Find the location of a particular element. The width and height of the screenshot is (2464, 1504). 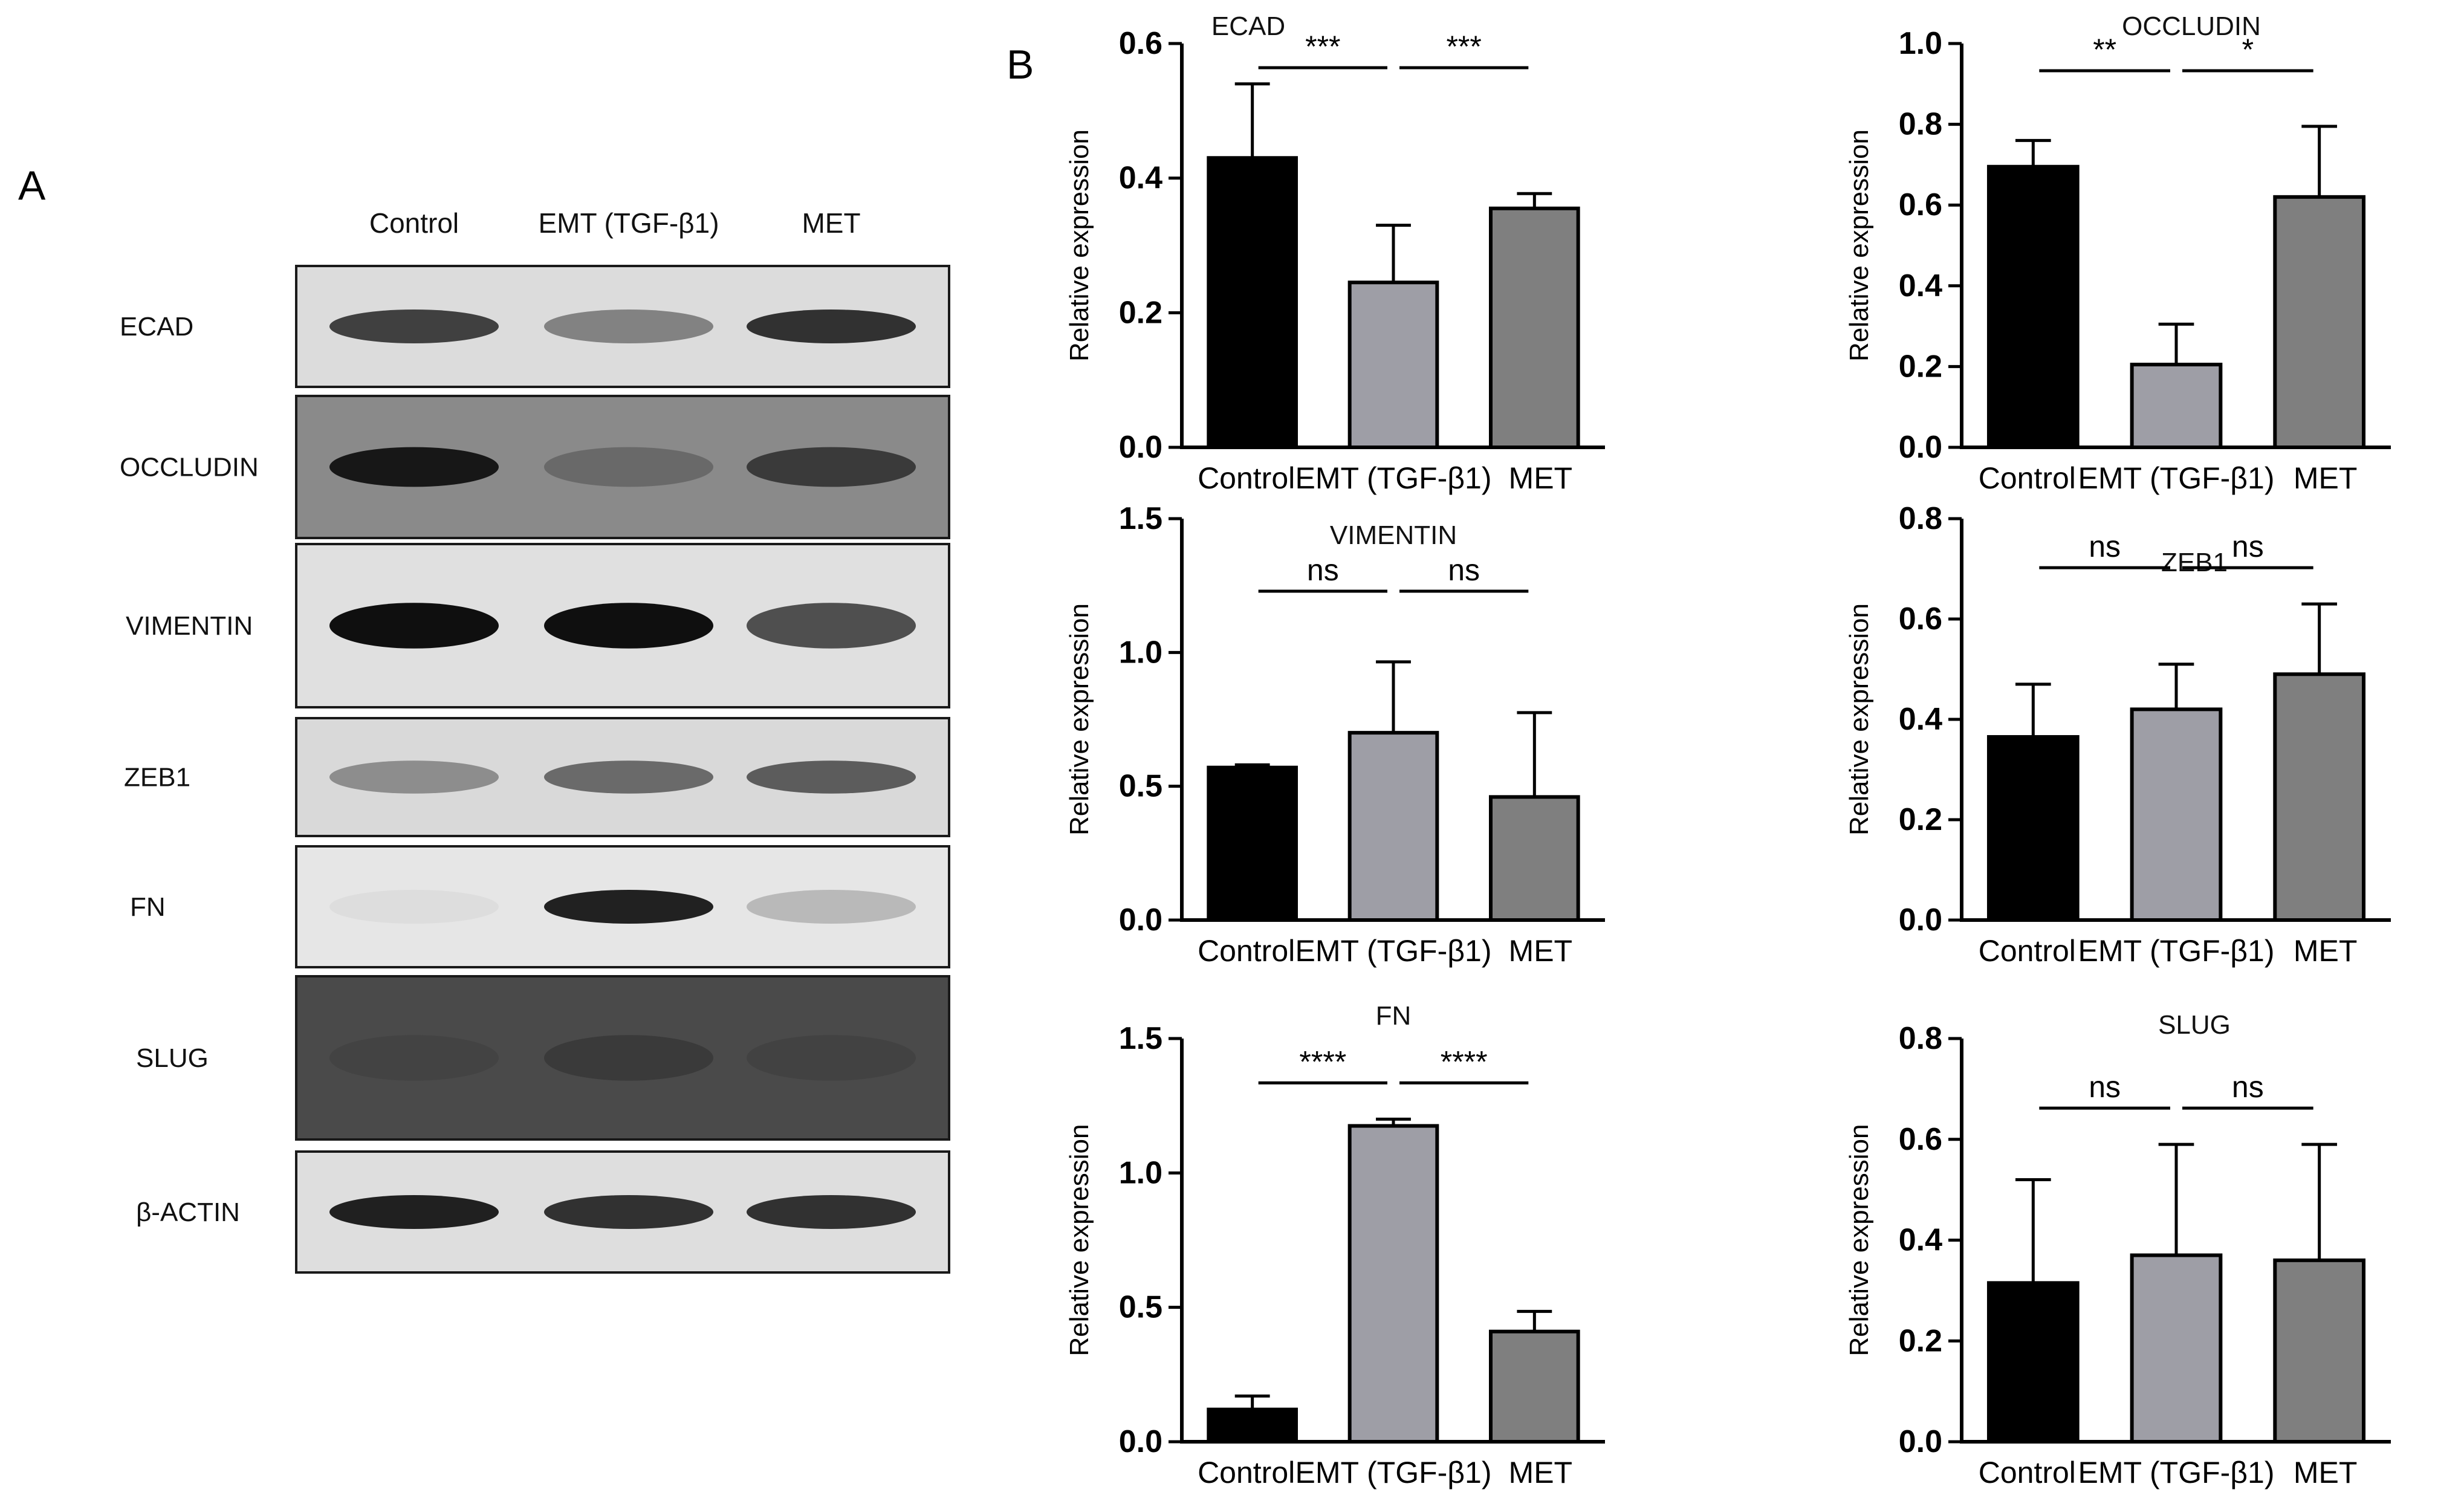

significance-label: **** is located at coordinates (1322, 1061).